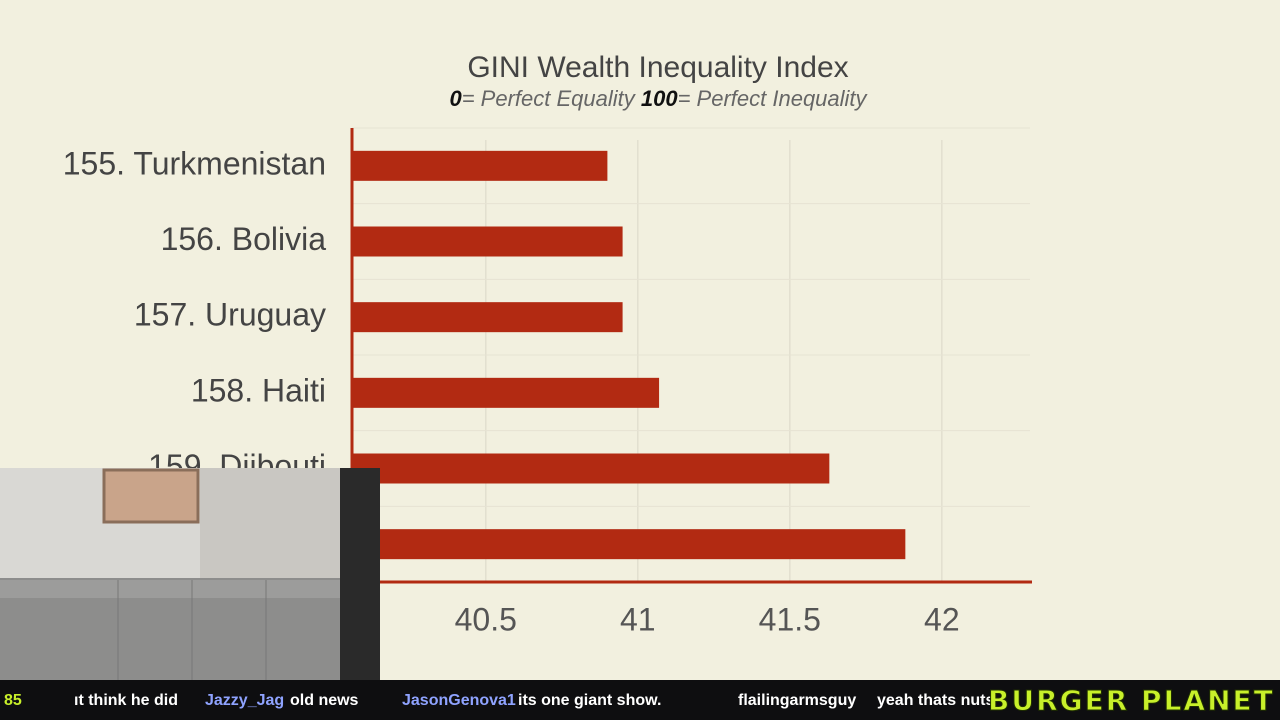  I want to click on subtitle-part: = Perfect Equality, so click(548, 98).